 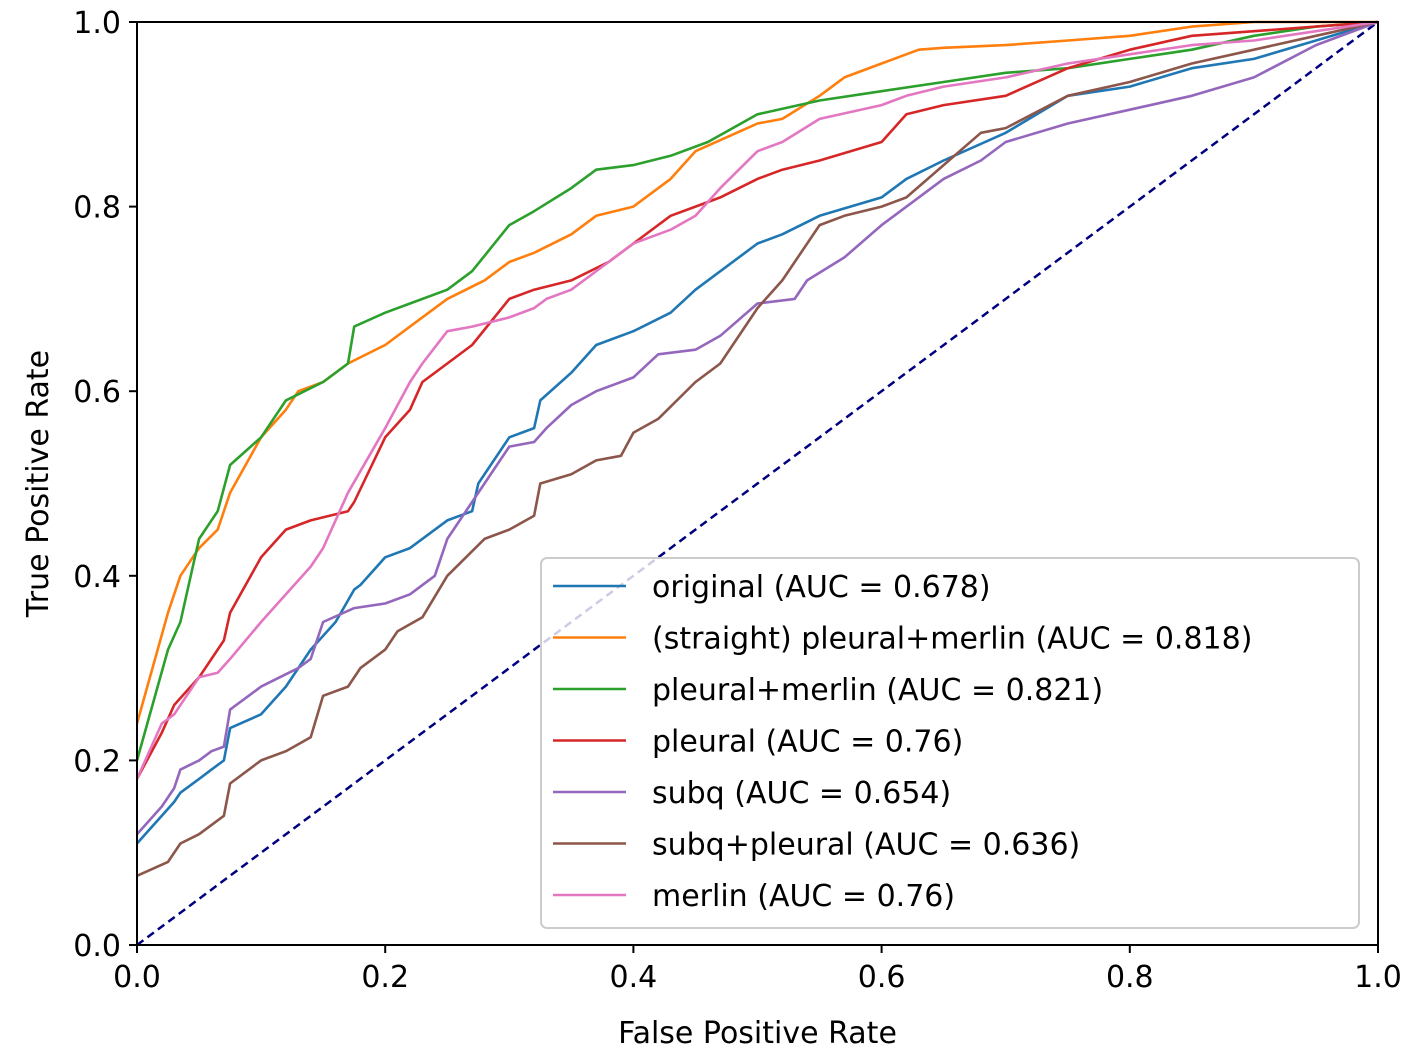 What do you see at coordinates (757, 1033) in the screenshot?
I see `x-axis-label: False Positive Rate` at bounding box center [757, 1033].